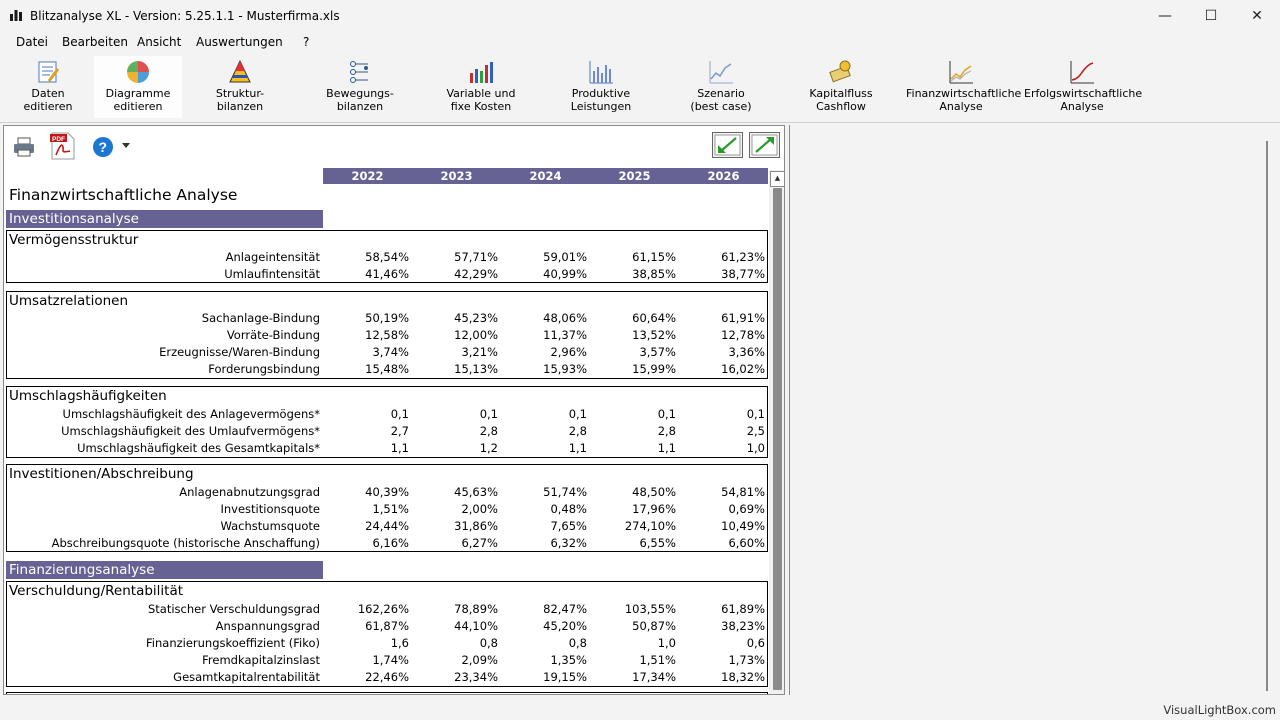 Image resolution: width=1280 pixels, height=720 pixels. What do you see at coordinates (568, 526) in the screenshot?
I see `row-value: 7,65%` at bounding box center [568, 526].